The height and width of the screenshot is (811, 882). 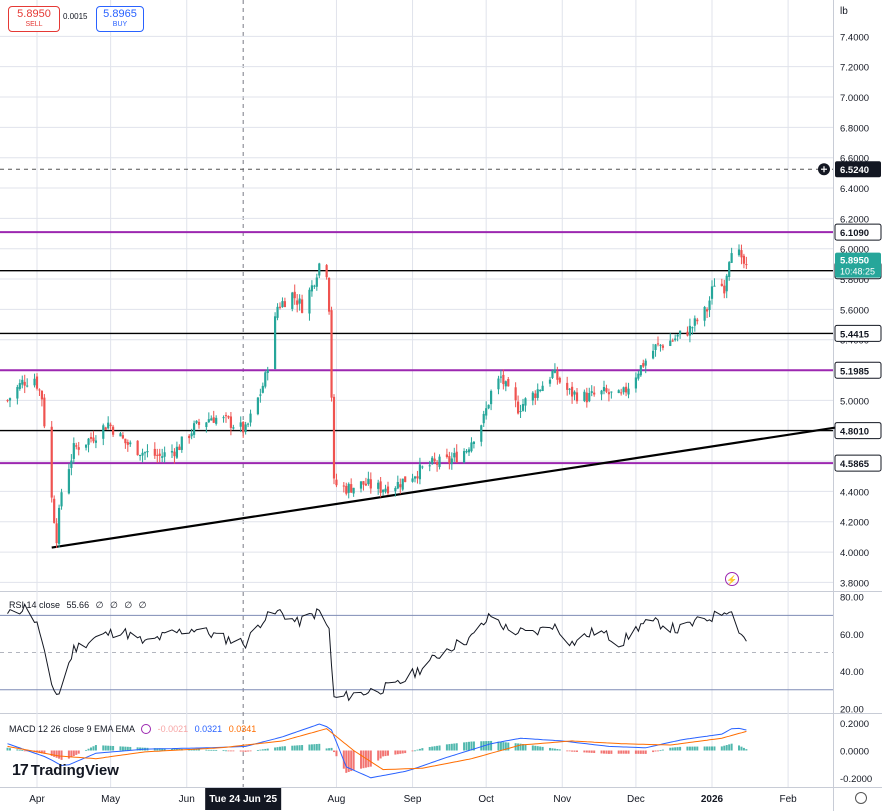 What do you see at coordinates (732, 579) in the screenshot?
I see `lightning-icon: ⚡` at bounding box center [732, 579].